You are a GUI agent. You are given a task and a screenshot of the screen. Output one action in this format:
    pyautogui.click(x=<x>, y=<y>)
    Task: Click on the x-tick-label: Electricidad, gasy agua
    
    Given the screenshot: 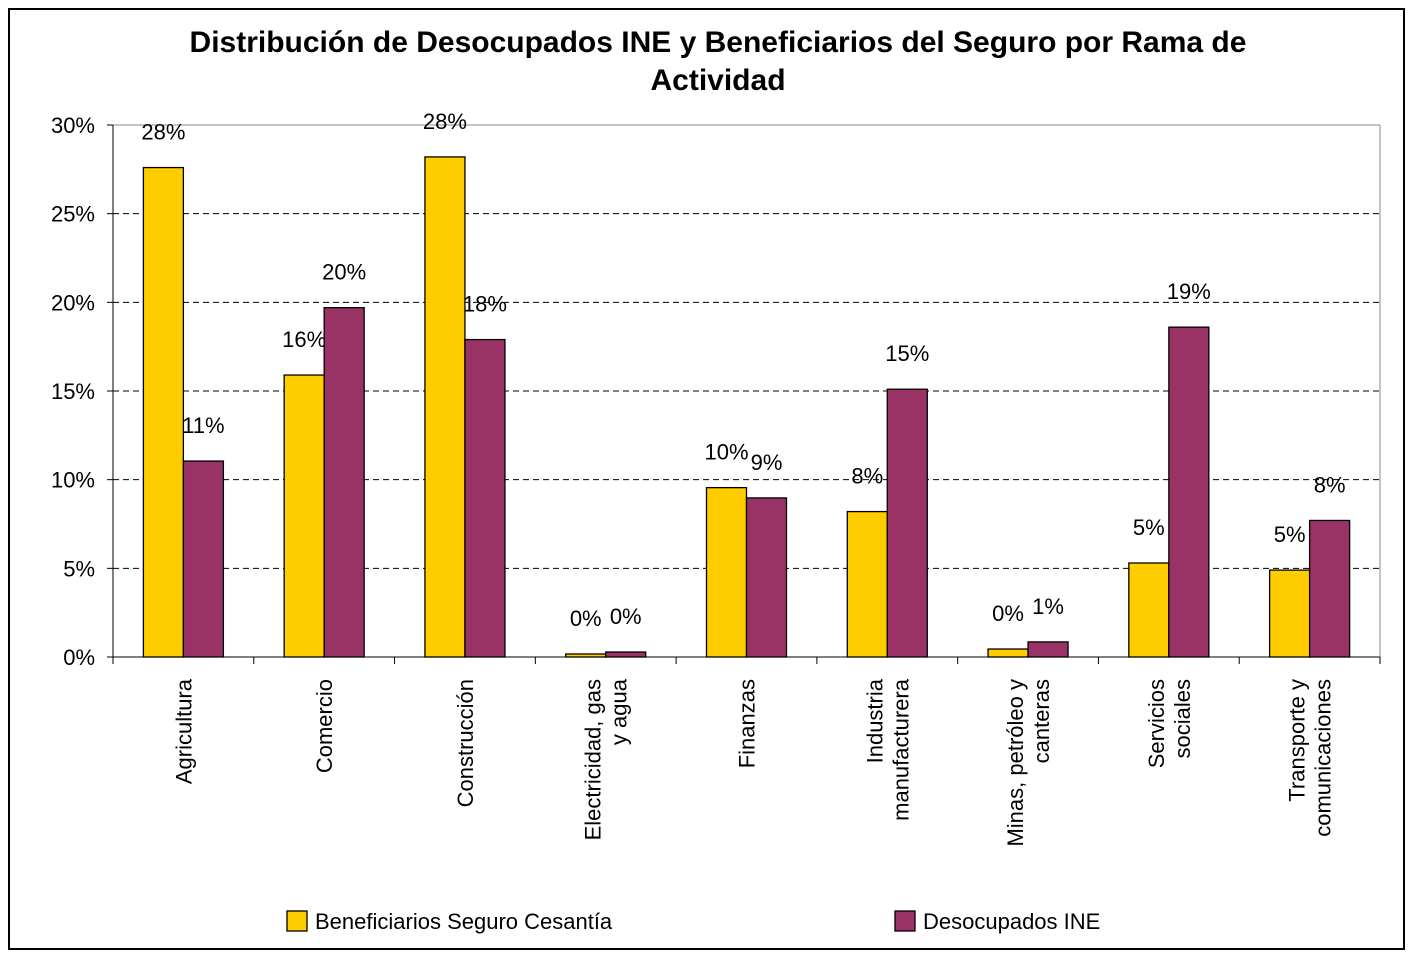 What is the action you would take?
    pyautogui.click(x=606, y=759)
    